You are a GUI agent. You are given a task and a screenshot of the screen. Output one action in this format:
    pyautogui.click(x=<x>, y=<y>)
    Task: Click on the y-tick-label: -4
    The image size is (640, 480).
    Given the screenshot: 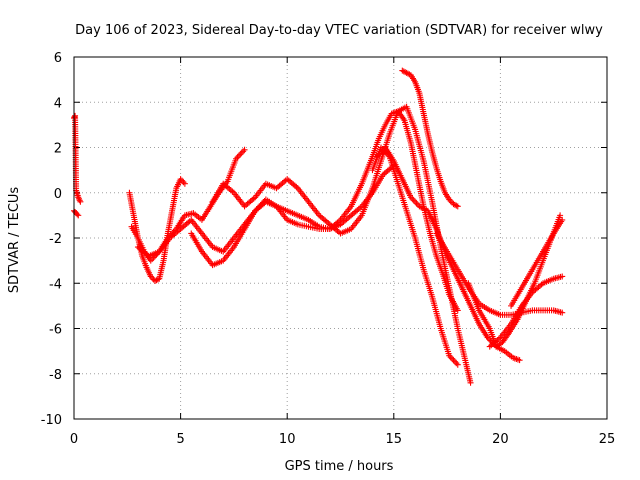 What is the action you would take?
    pyautogui.click(x=55, y=284)
    